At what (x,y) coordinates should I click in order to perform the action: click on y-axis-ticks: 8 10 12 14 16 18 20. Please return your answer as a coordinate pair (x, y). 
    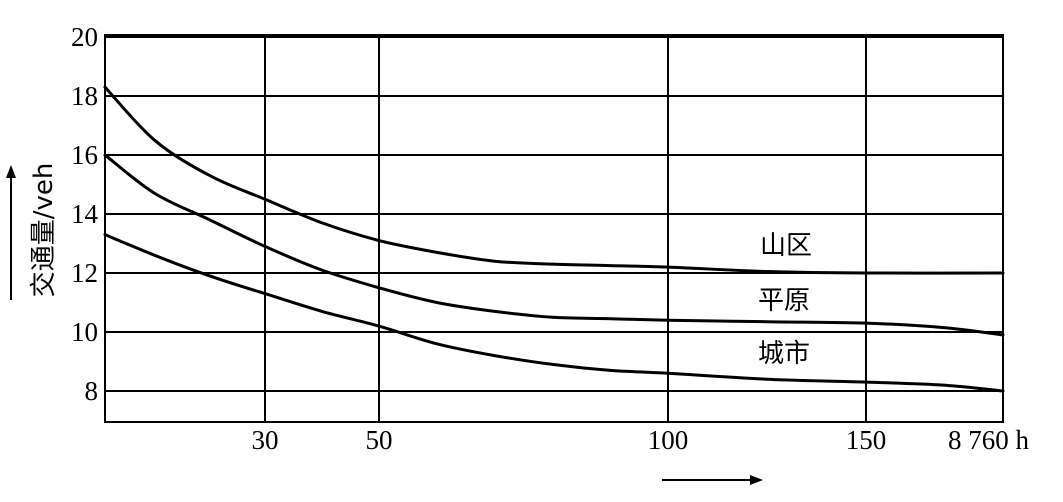
    Looking at the image, I should click on (85, 214).